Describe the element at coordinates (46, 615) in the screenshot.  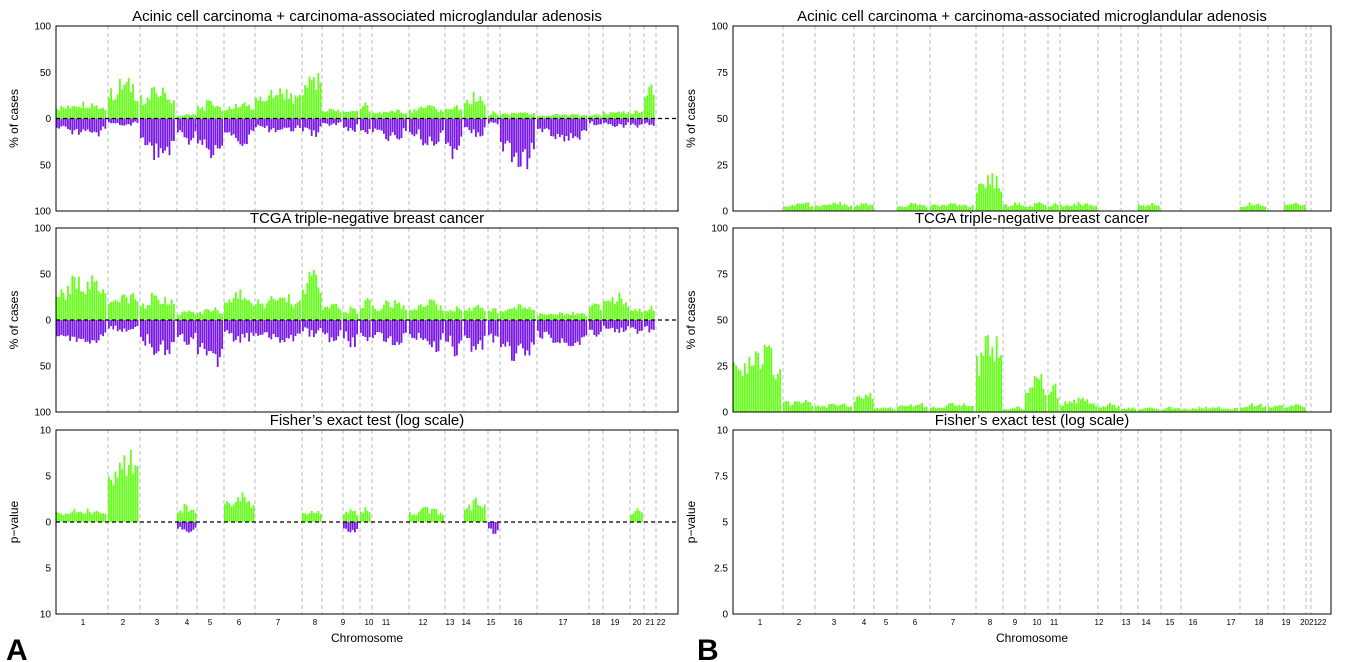
I see `y-tick-label: 10` at that location.